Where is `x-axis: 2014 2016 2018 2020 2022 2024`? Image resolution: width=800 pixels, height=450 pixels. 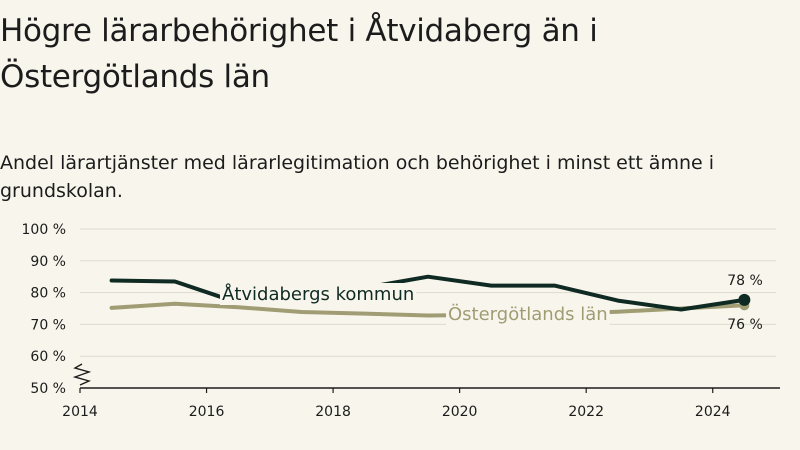
x-axis: 2014 2016 2018 2020 2022 2024 is located at coordinates (421, 403).